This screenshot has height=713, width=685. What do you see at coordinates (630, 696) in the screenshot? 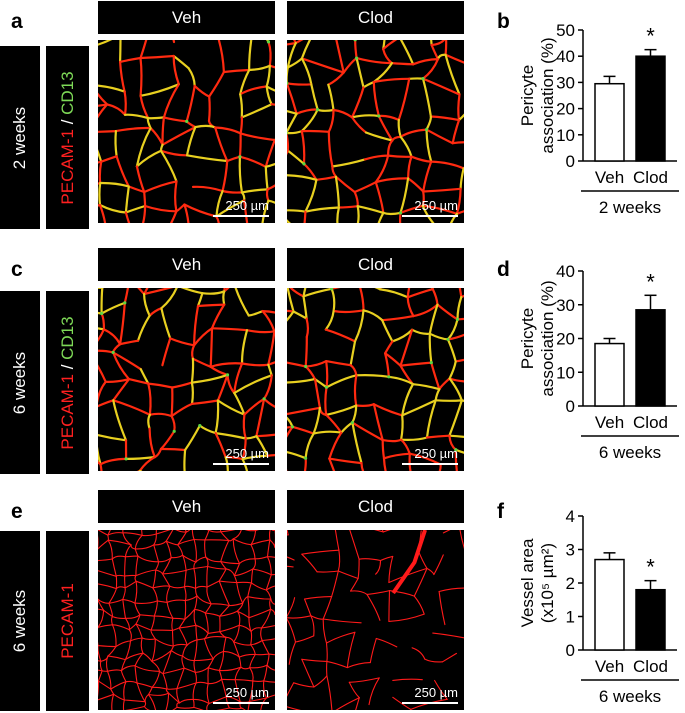
I see `group-label: 6 weeks` at bounding box center [630, 696].